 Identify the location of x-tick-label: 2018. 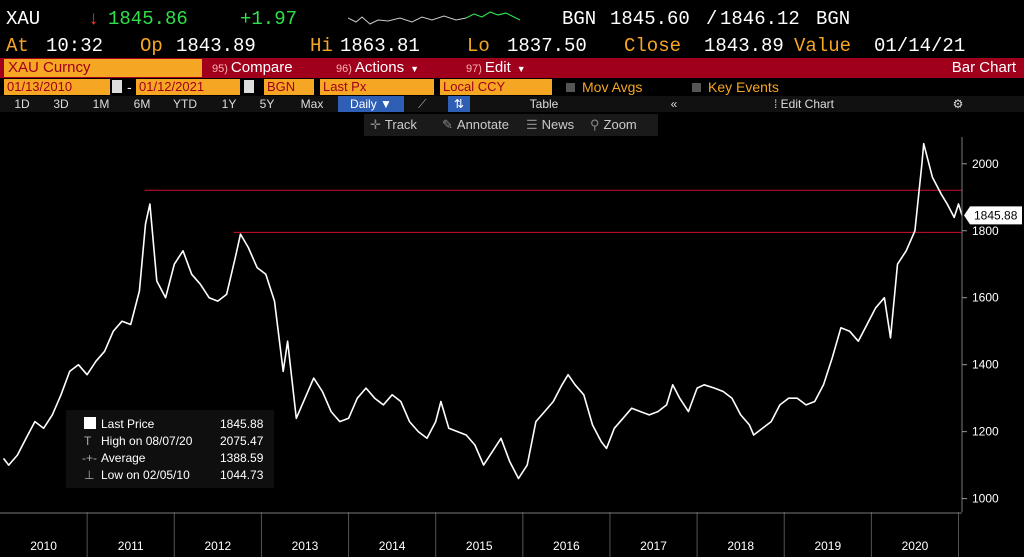
(740, 546).